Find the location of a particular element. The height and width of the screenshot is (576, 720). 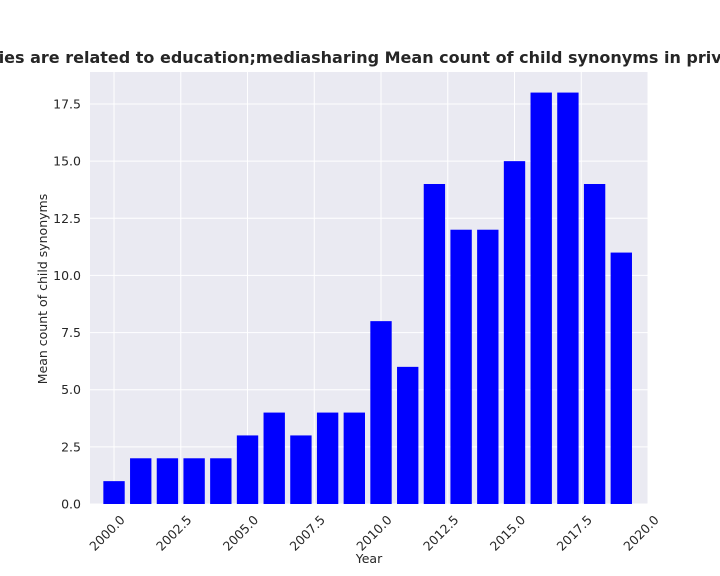

y-tick-label: 7.5 is located at coordinates (71, 332).